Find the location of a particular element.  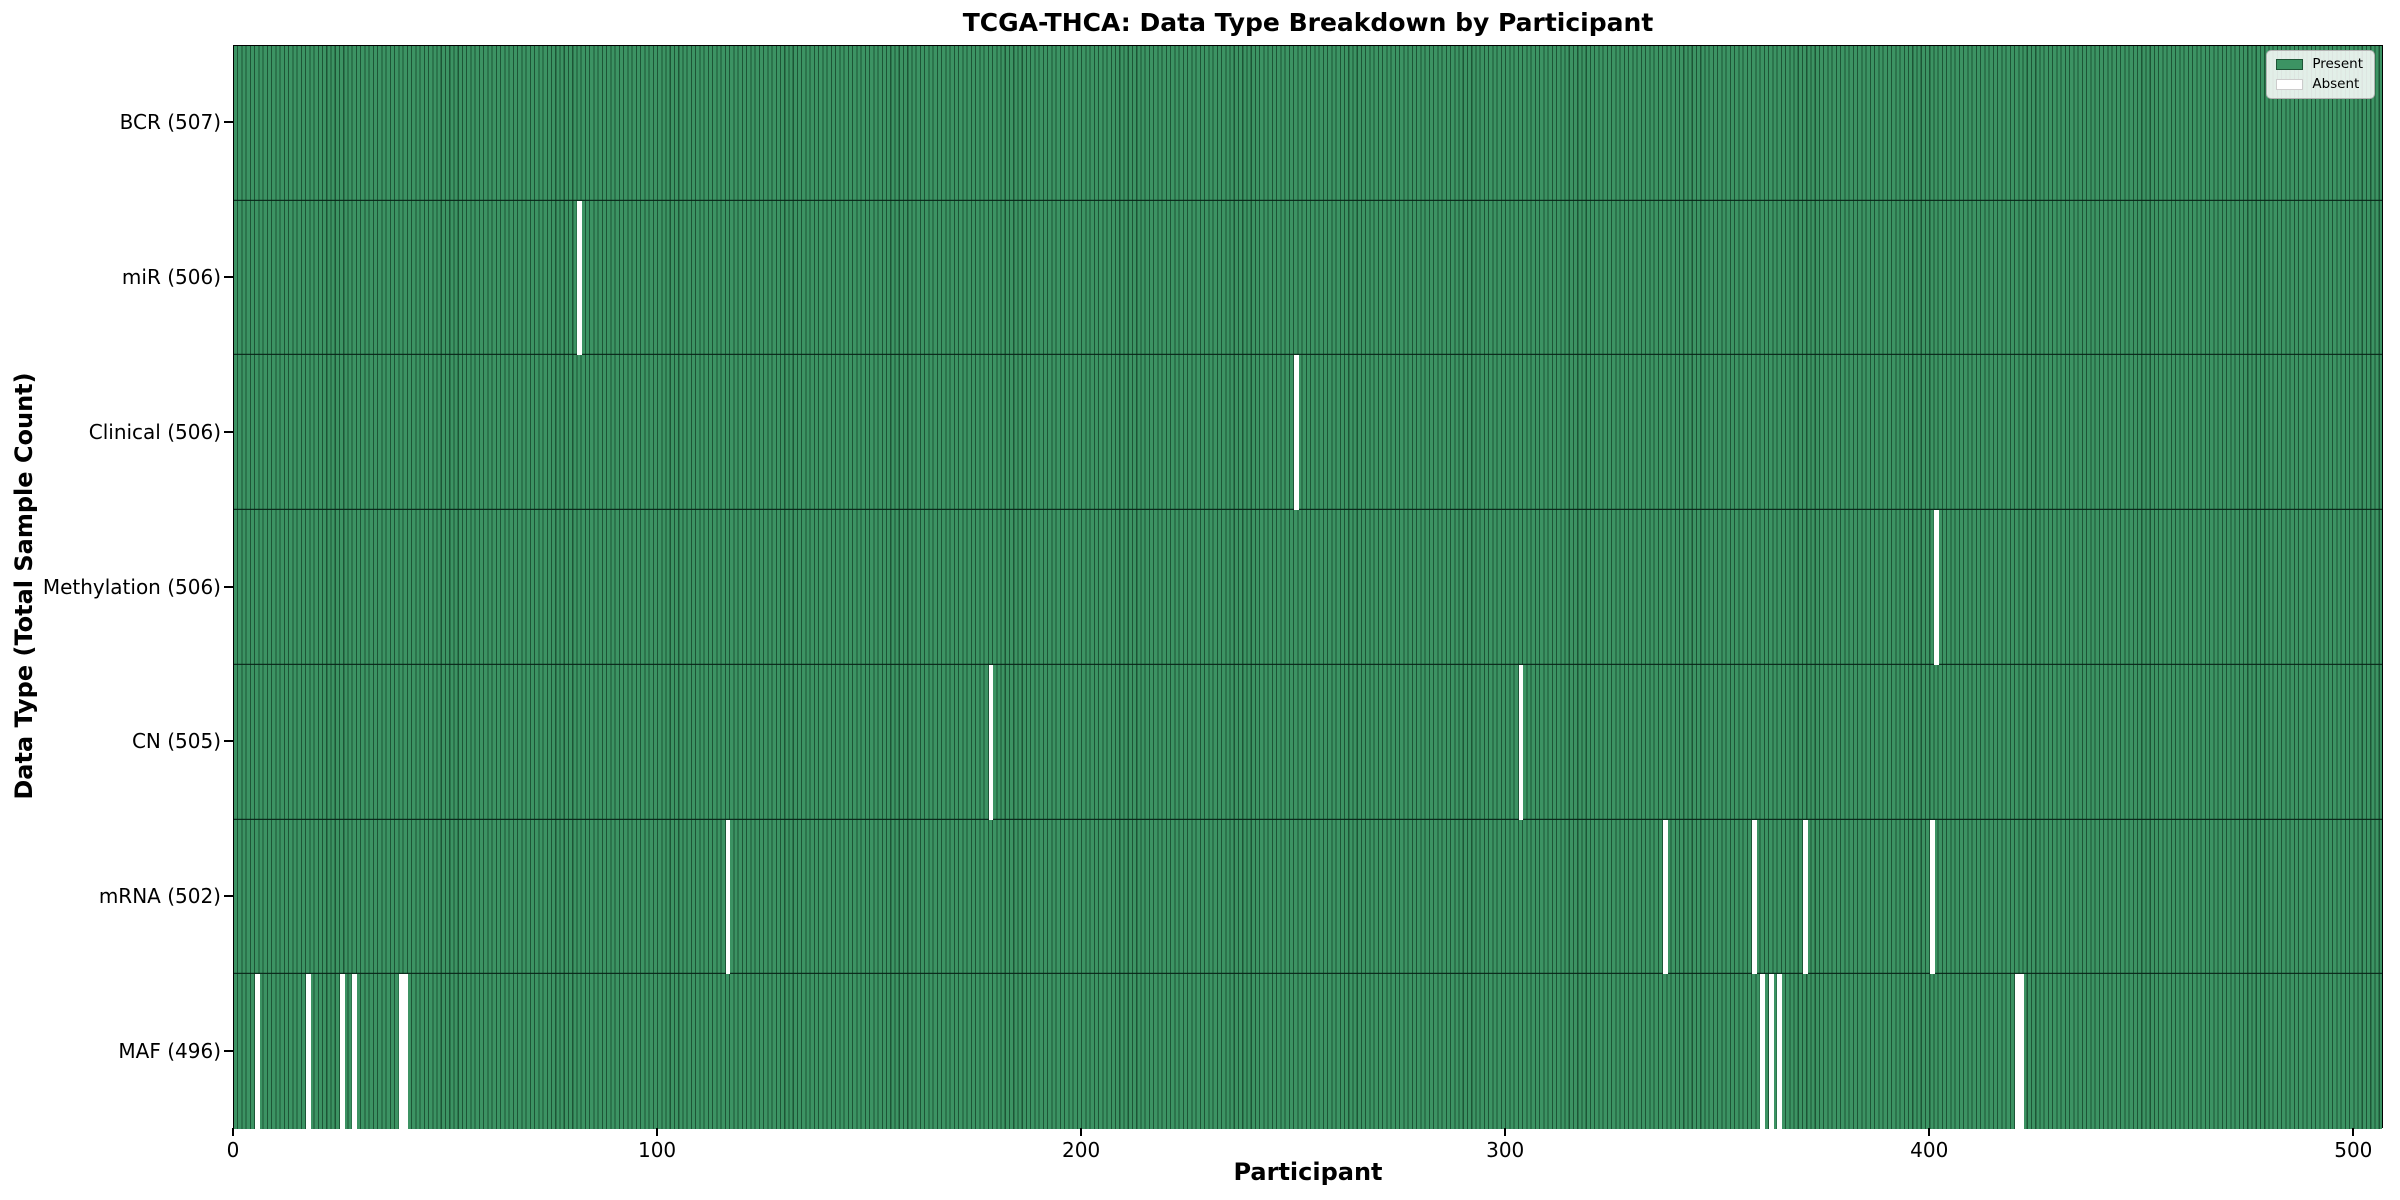

y-tick-label: BCR (507) is located at coordinates (170, 122).